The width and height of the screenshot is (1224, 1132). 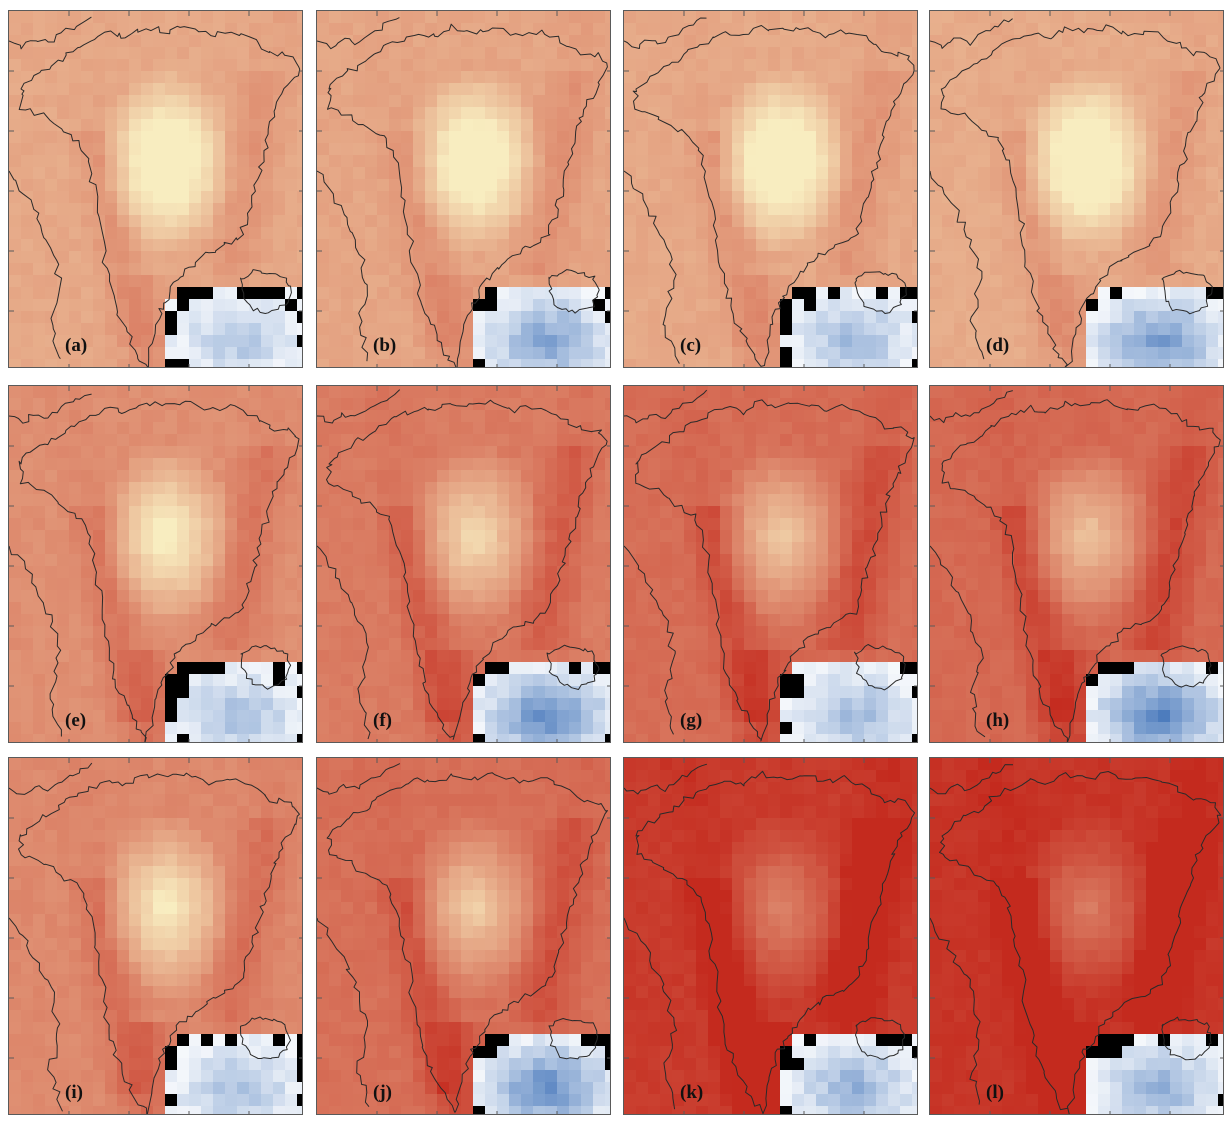 I want to click on map-panel: (c), so click(x=770, y=189).